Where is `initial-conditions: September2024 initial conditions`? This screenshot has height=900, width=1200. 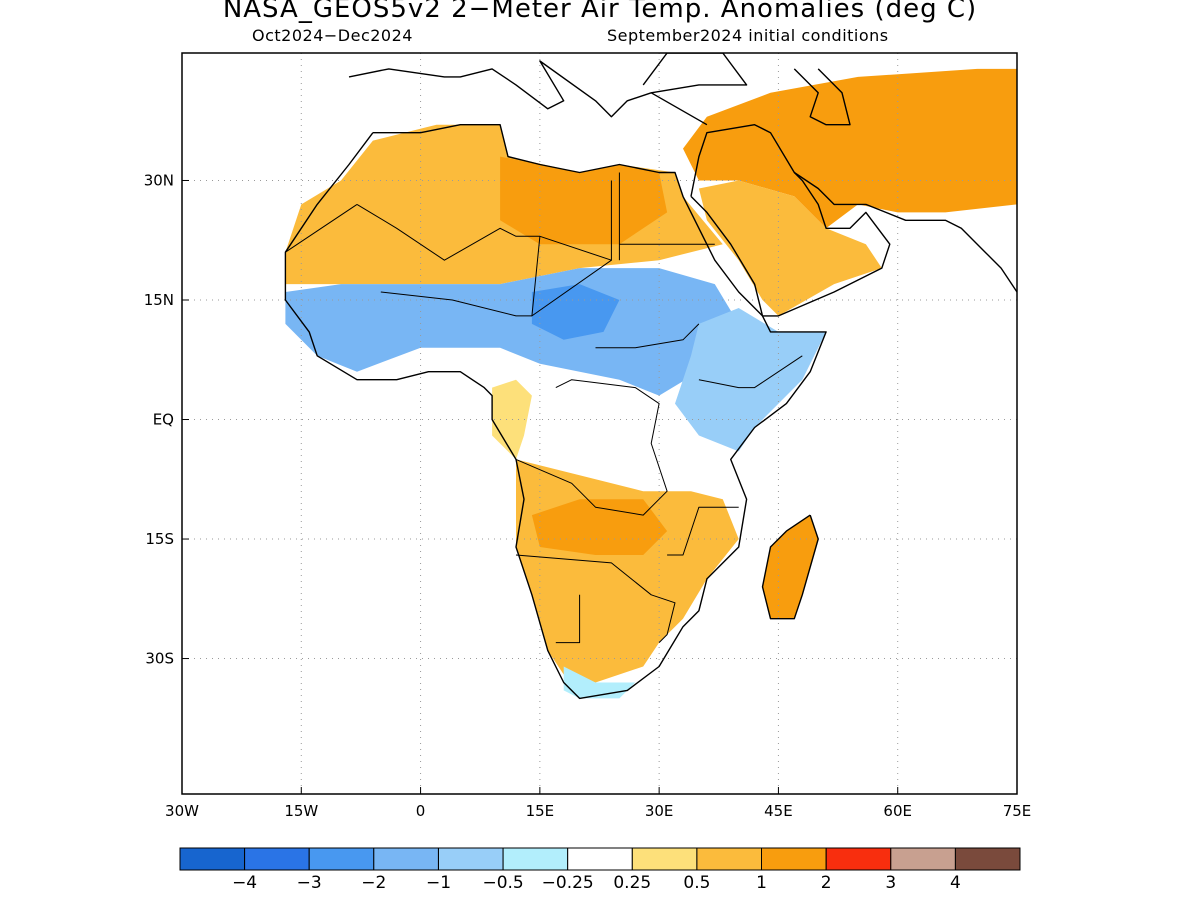
initial-conditions: September2024 initial conditions is located at coordinates (748, 35).